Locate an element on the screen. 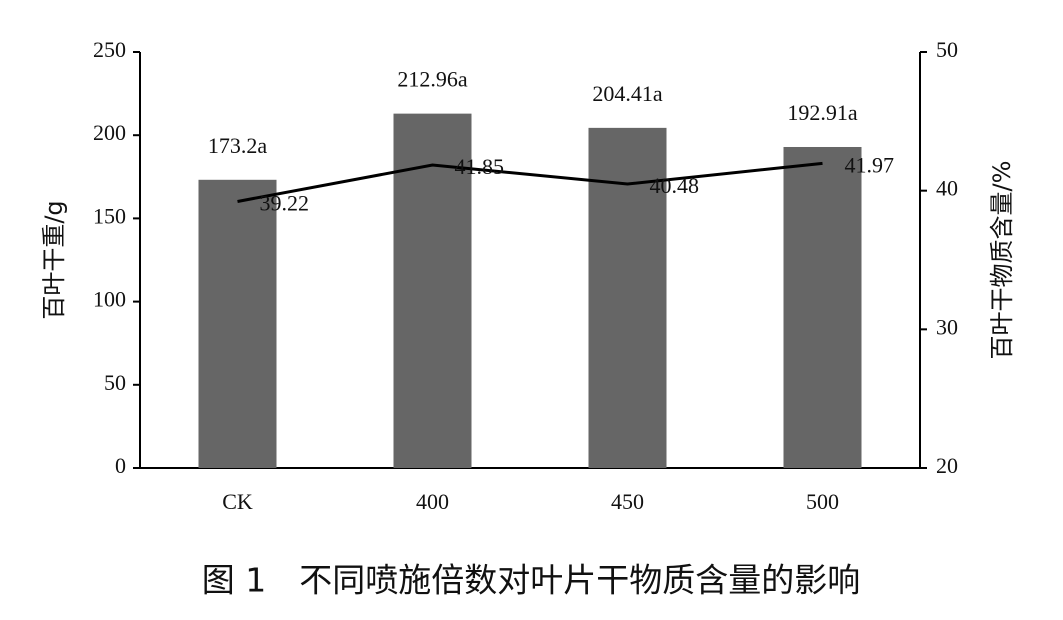  y-tick-label: 200 is located at coordinates (109, 132).